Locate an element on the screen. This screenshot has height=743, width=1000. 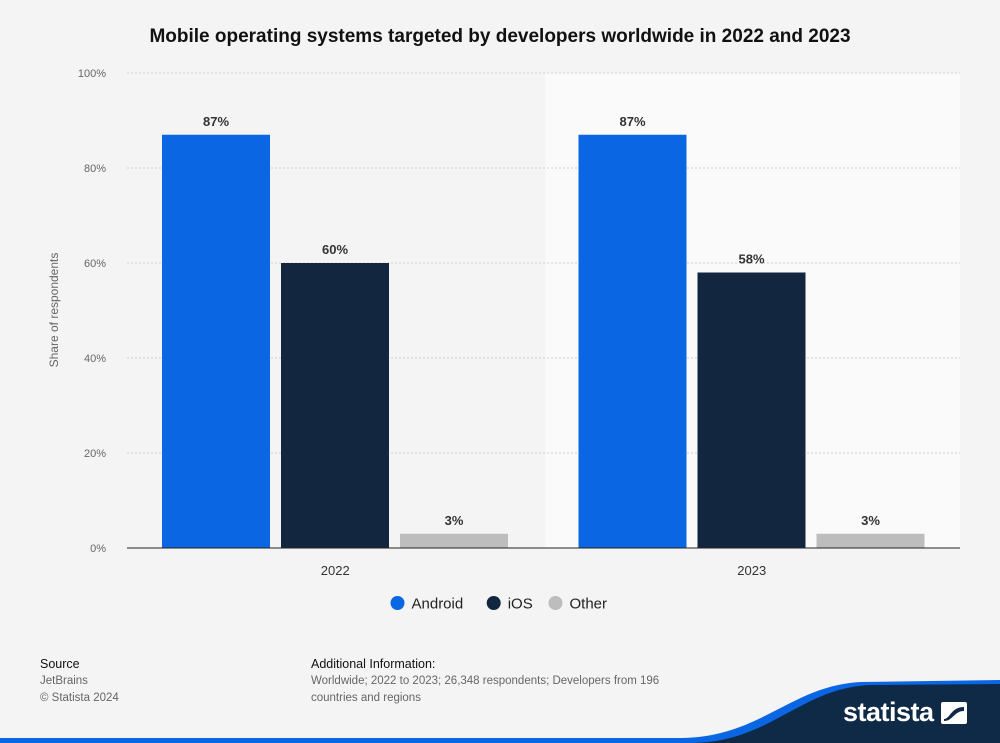
bar-other-2023 is located at coordinates (870, 540).